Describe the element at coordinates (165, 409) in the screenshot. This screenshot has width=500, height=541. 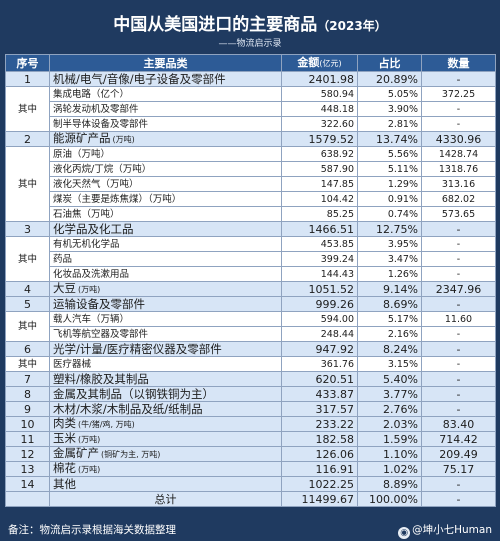
I see `row-category: 木材/木浆/木制品及纸/纸制品` at that location.